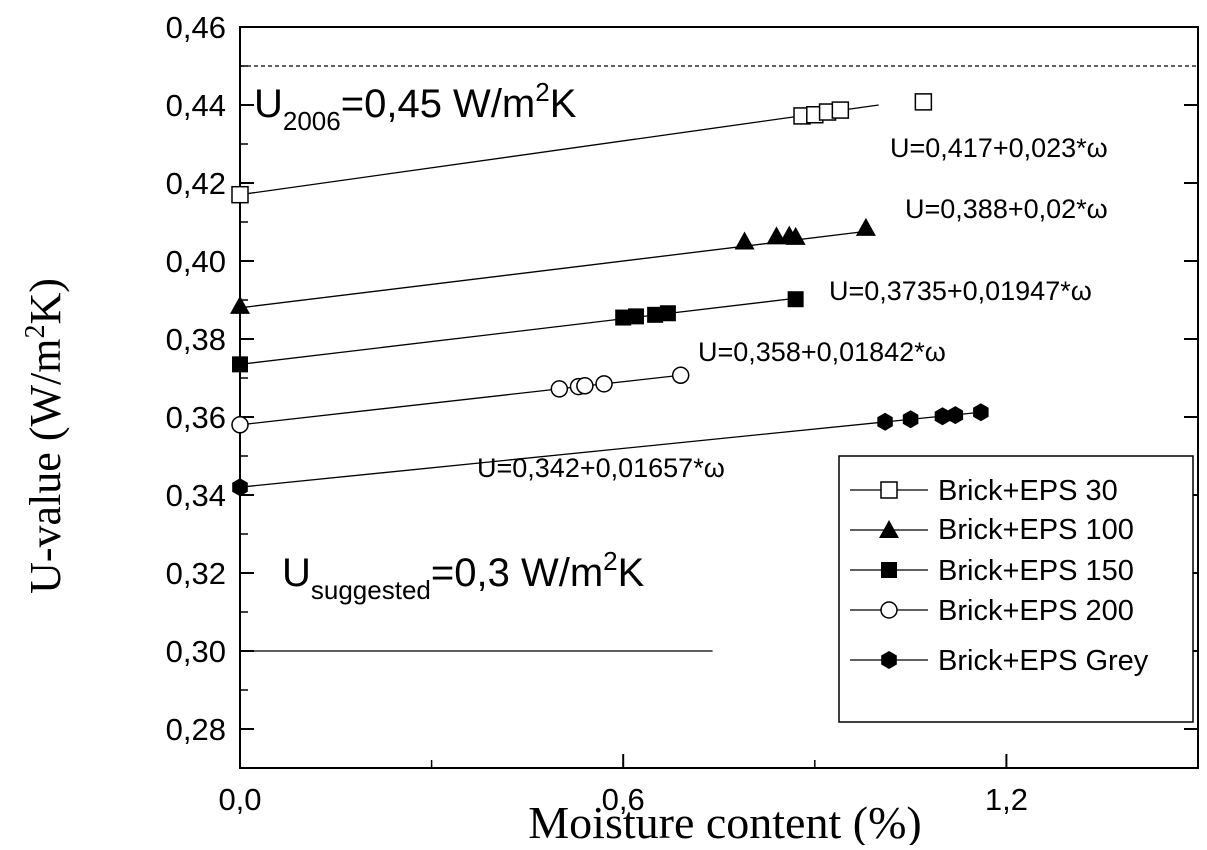 The height and width of the screenshot is (850, 1207). What do you see at coordinates (196, 339) in the screenshot?
I see `y-tick-label: 0,38` at bounding box center [196, 339].